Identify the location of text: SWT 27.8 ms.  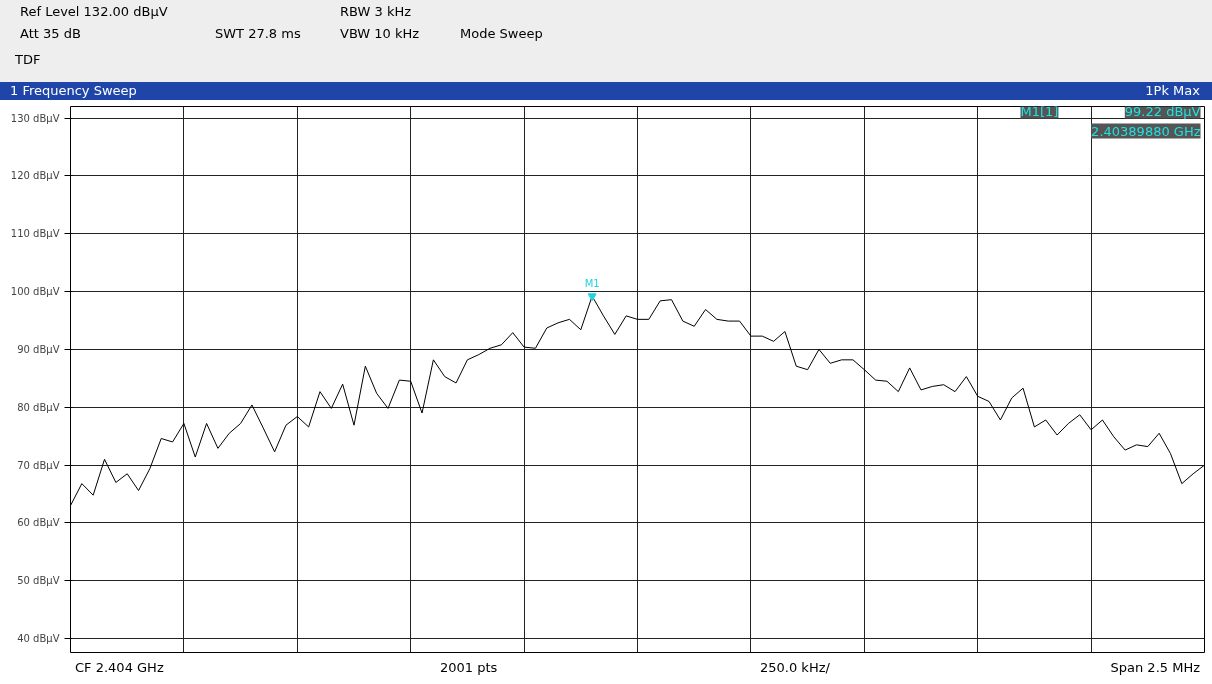
(258, 33).